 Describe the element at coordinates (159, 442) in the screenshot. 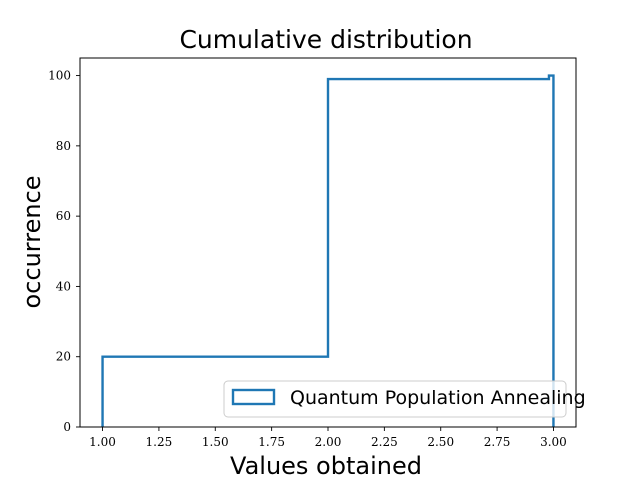

I see `x-tick-label: 1.25` at that location.